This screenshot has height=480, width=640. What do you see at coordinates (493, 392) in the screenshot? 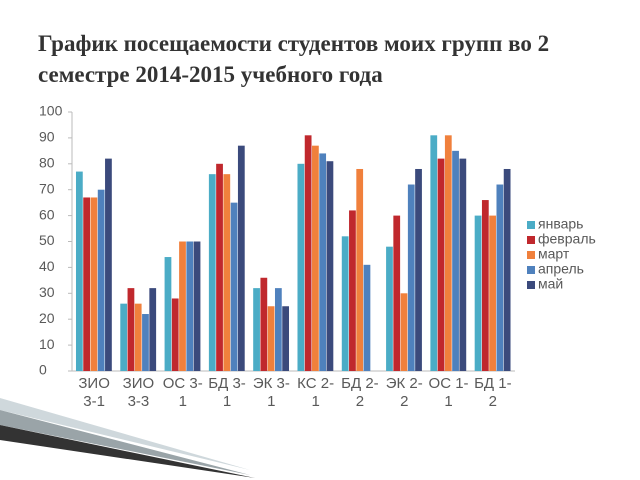
I see `x-tick-label: БД 1-2` at bounding box center [493, 392].